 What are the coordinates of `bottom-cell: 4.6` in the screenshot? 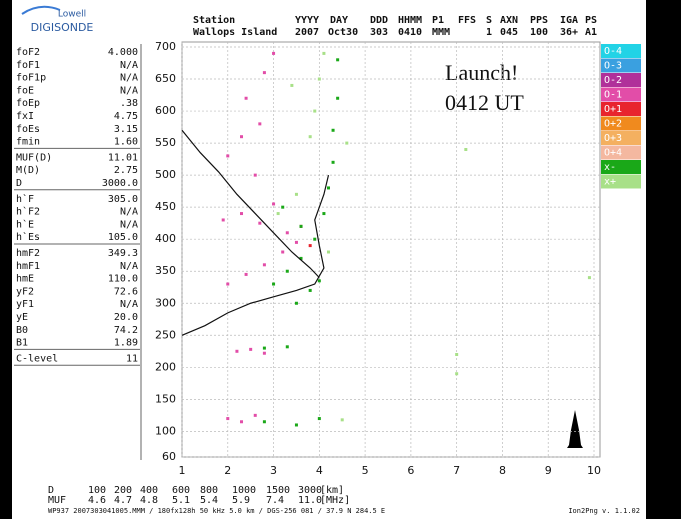 It's located at (97, 500).